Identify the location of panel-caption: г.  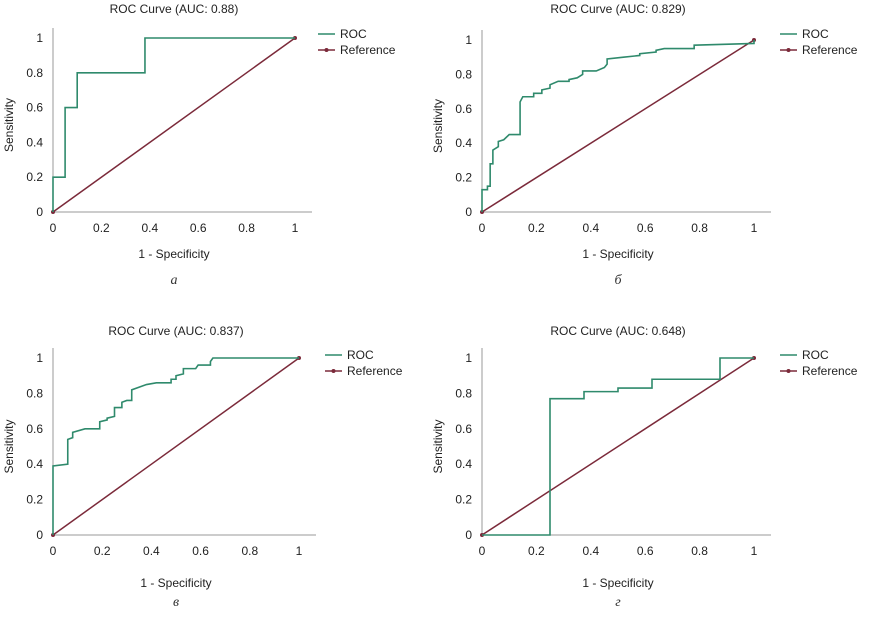
(618, 602).